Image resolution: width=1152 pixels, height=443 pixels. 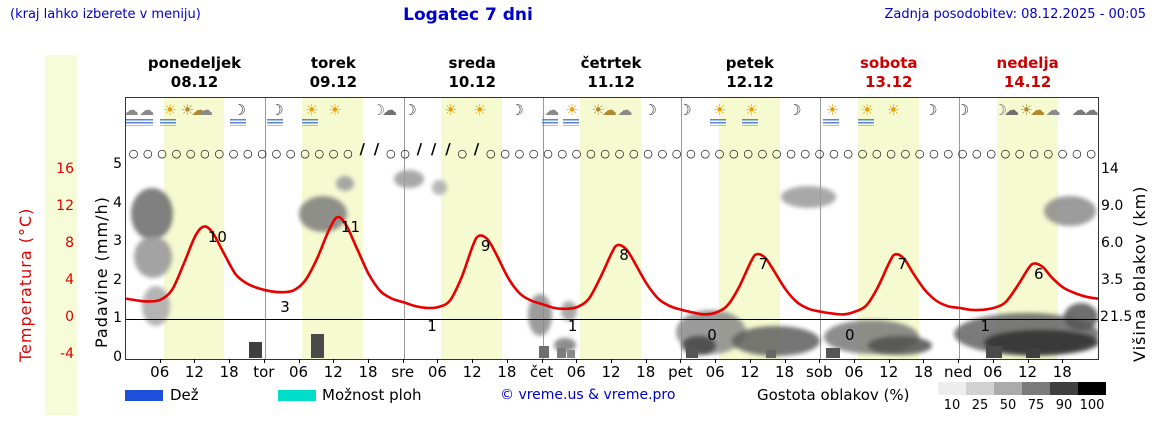 I want to click on x-axis-label: tor, so click(x=264, y=372).